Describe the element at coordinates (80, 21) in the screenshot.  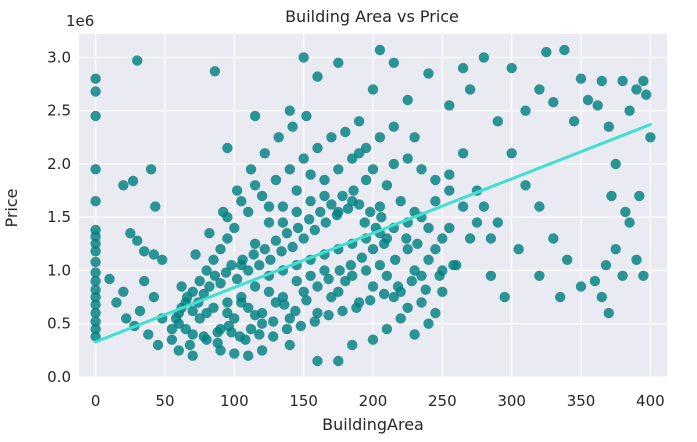
I see `y-offset-label: 1e6` at that location.